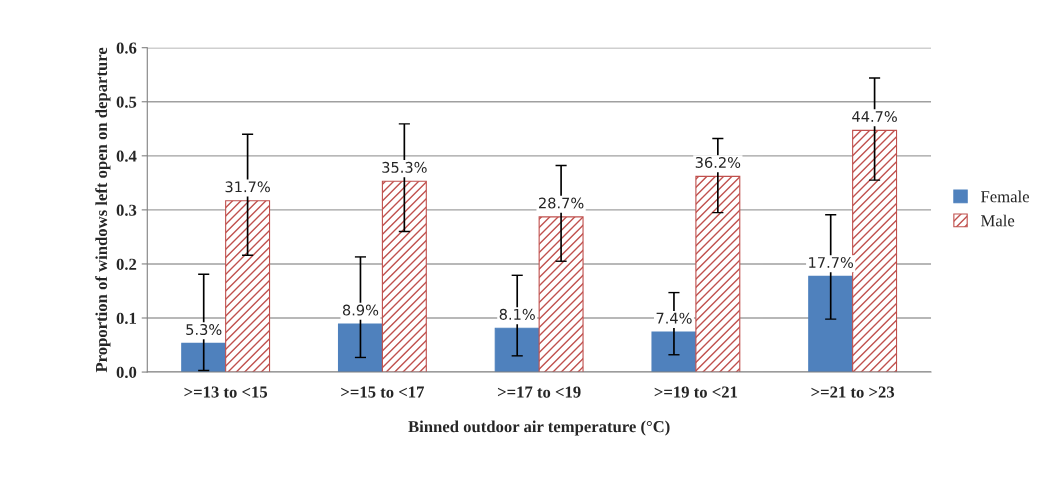  I want to click on y-tick-label: 0.0, so click(126, 372).